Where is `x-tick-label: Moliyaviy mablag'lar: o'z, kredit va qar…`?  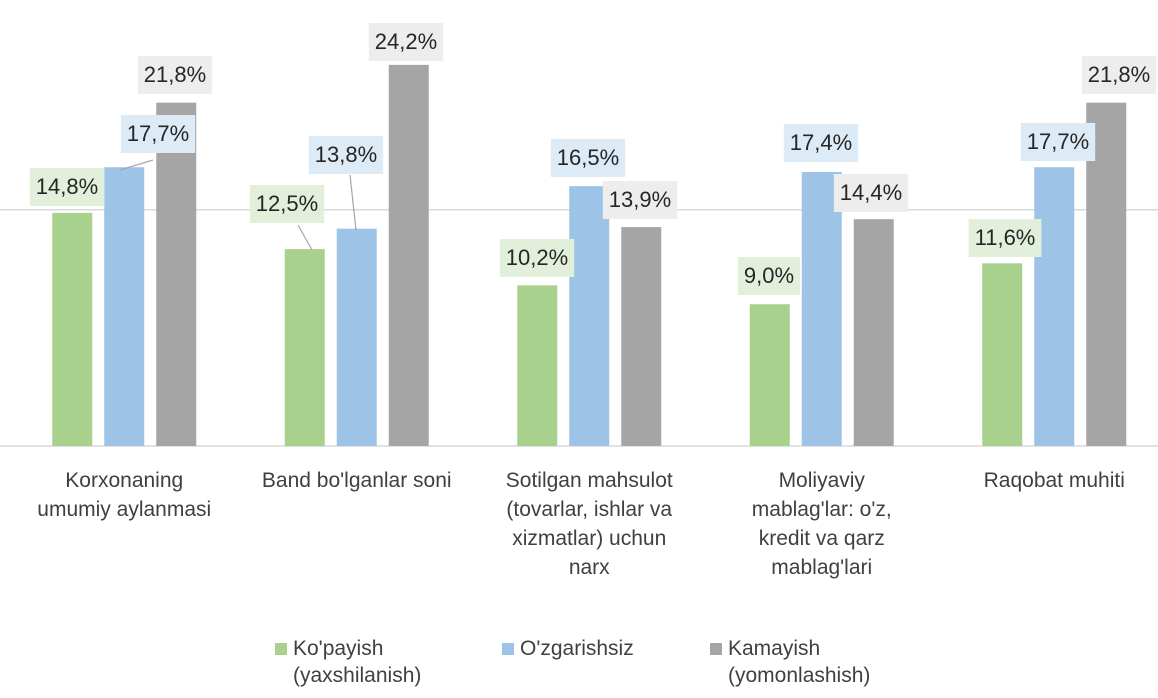
x-tick-label: Moliyaviy mablag'lar: o'z, kredit va qar… is located at coordinates (821, 524).